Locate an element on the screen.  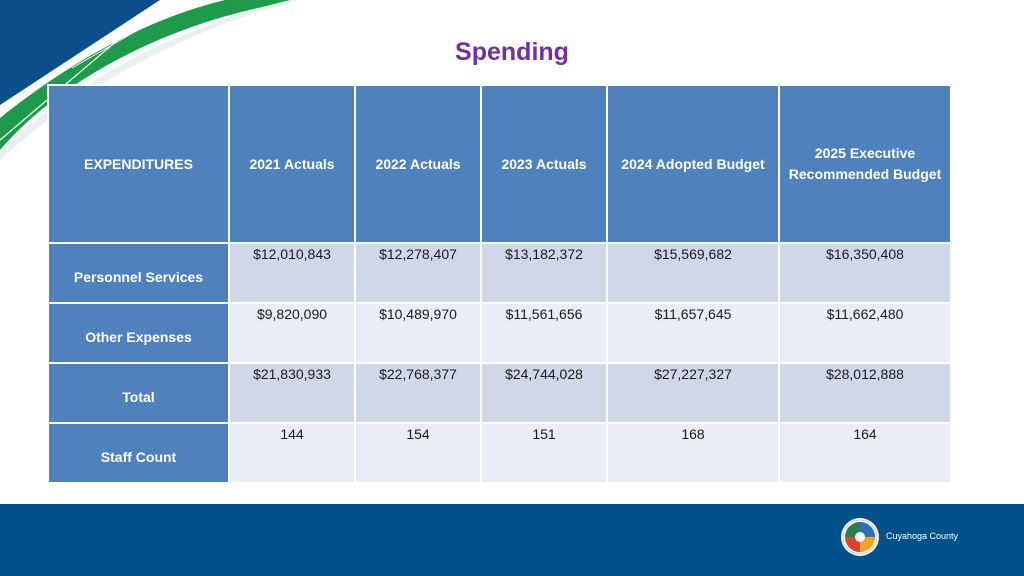
table-cell: $11,657,645 is located at coordinates (693, 333).